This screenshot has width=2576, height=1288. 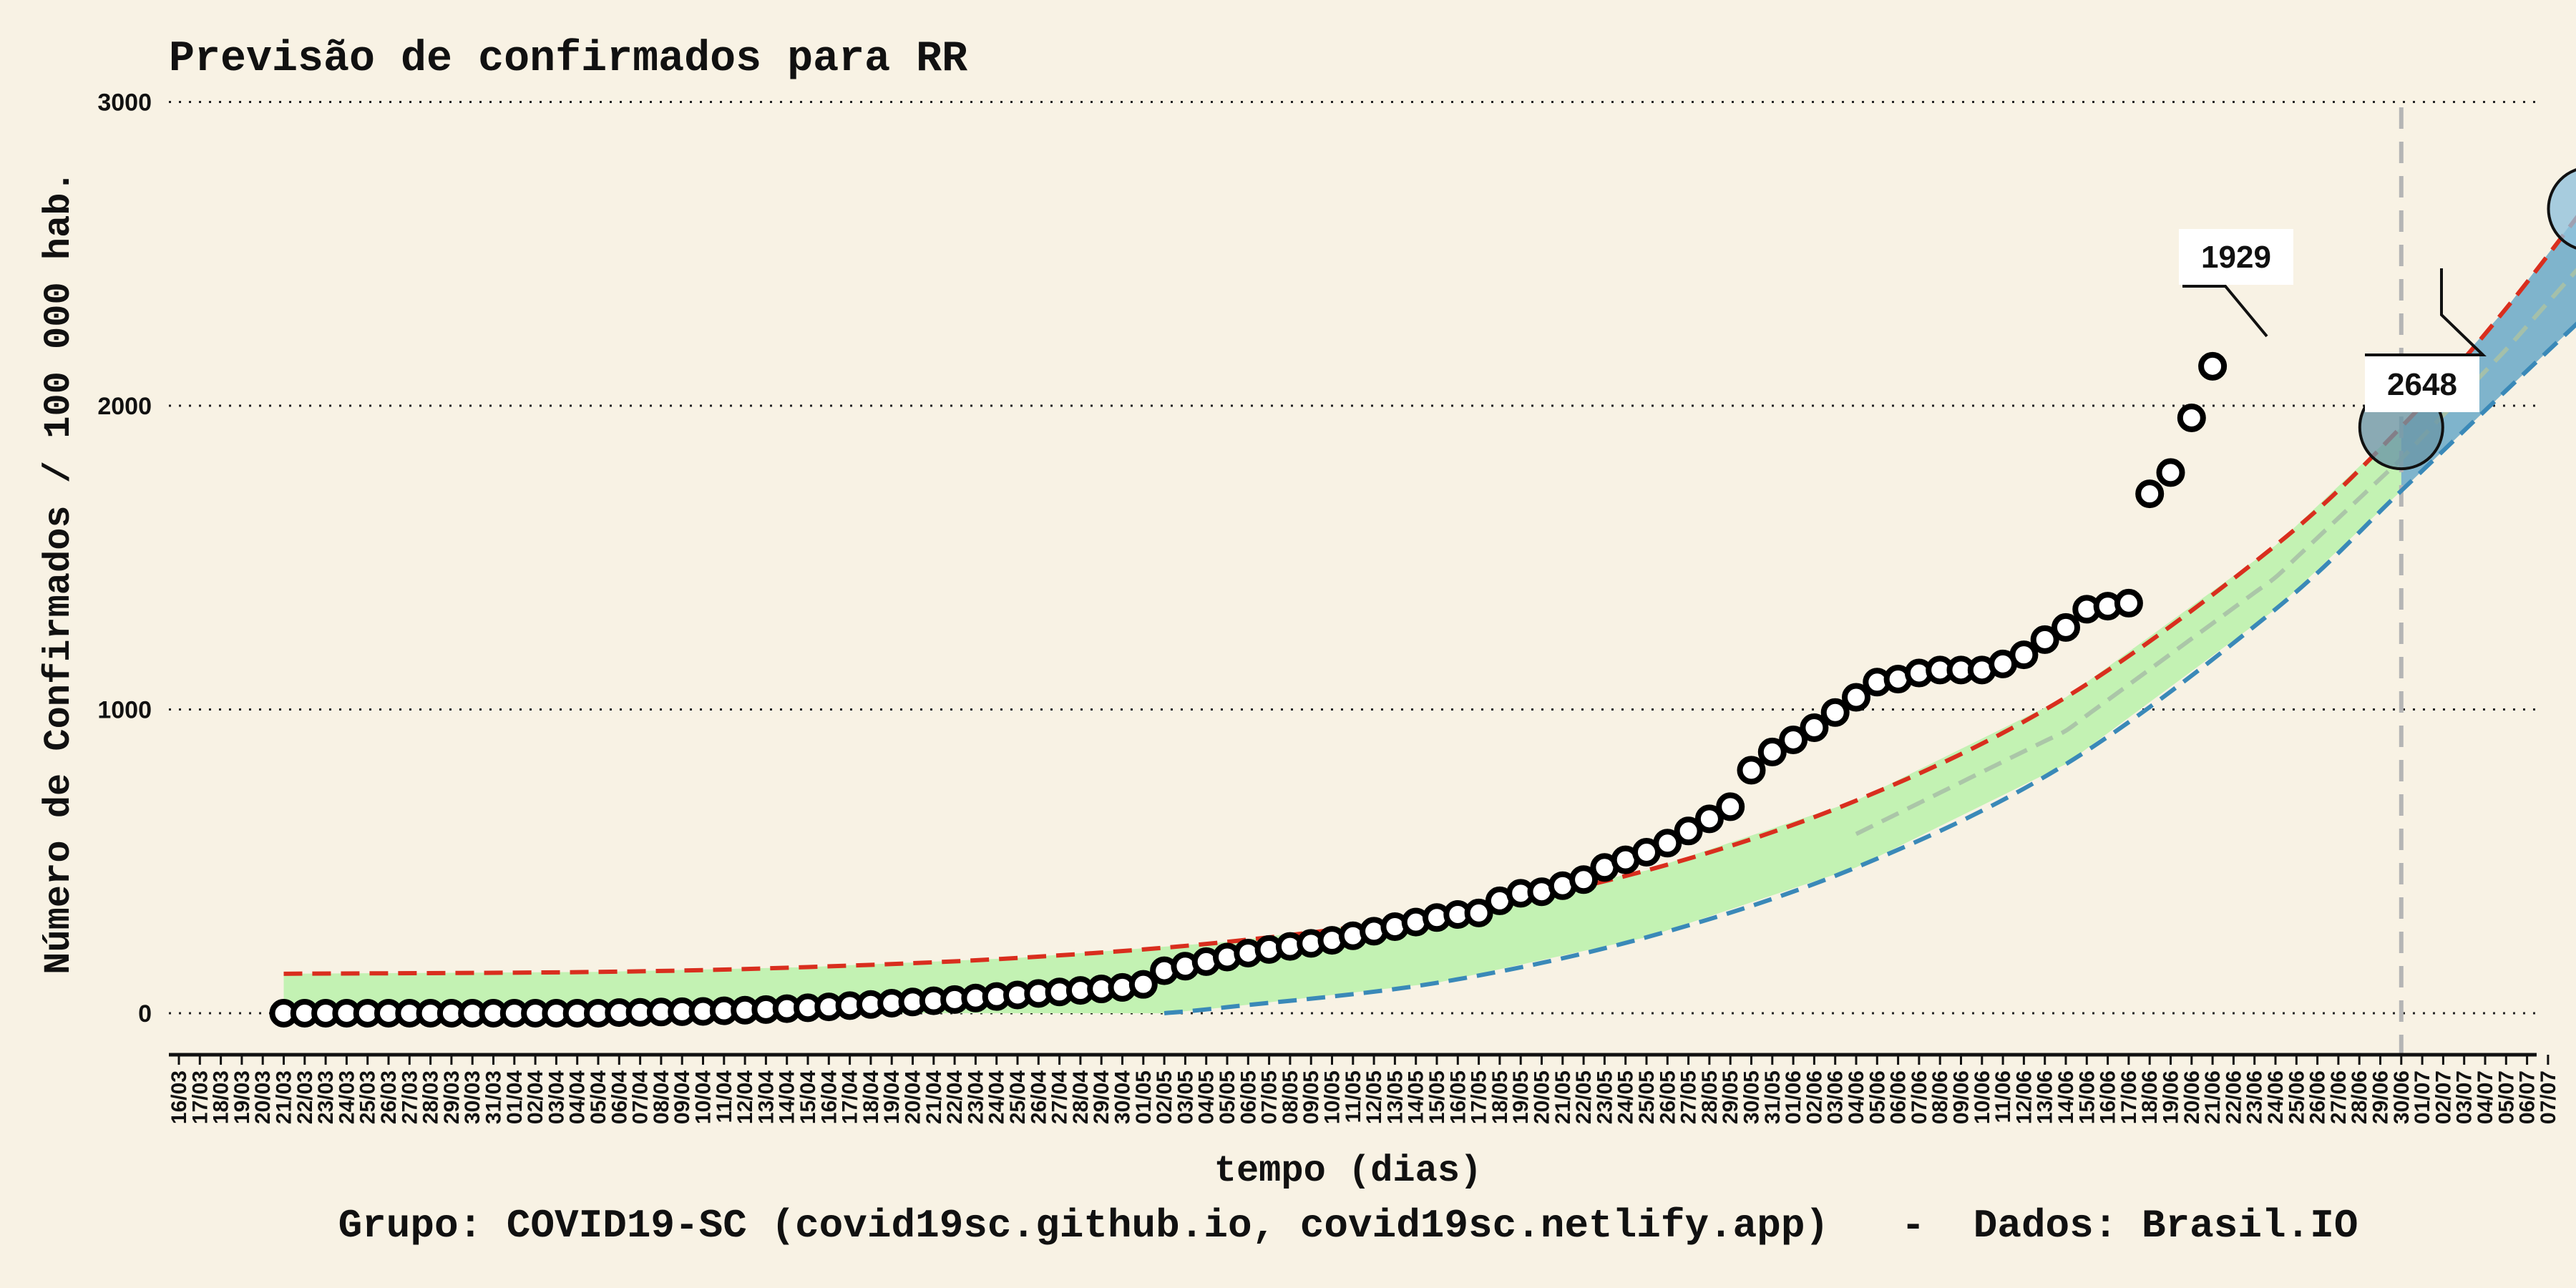 What do you see at coordinates (368, 1097) in the screenshot?
I see `x-tick-label: 25/03` at bounding box center [368, 1097].